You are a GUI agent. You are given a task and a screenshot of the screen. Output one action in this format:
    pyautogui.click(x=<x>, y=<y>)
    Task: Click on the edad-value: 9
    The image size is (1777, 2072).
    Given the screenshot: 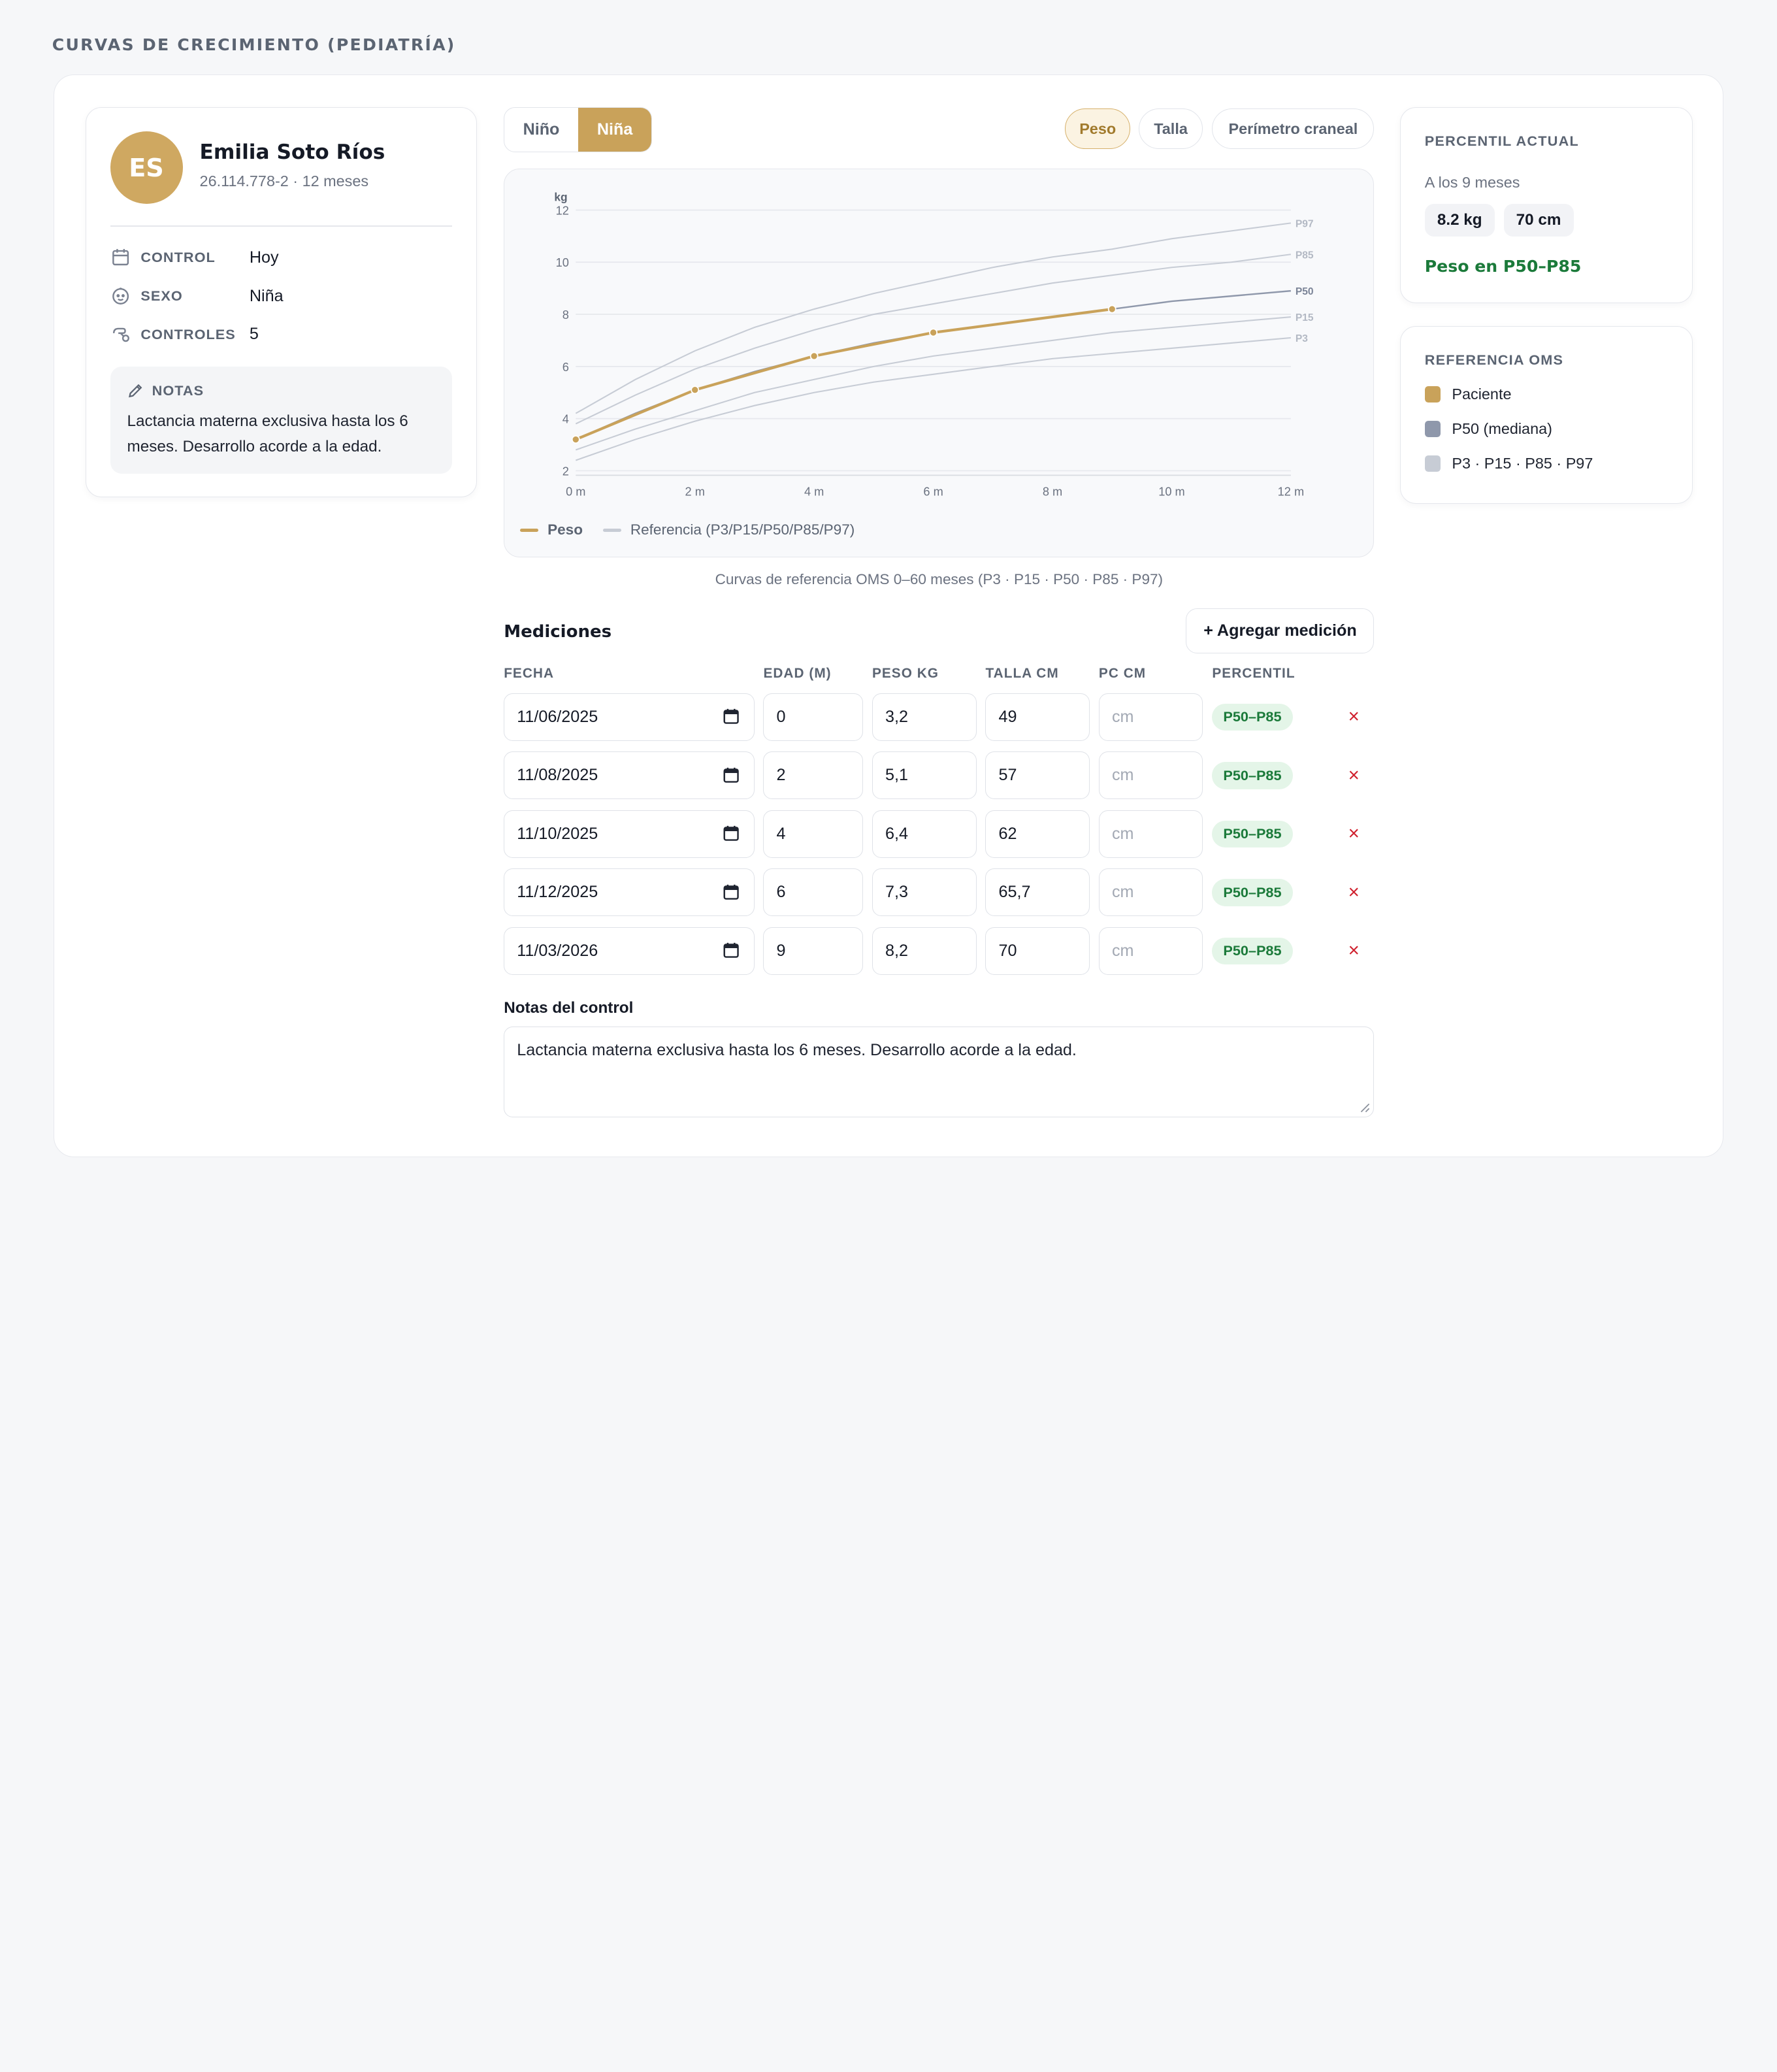 What is the action you would take?
    pyautogui.click(x=781, y=951)
    